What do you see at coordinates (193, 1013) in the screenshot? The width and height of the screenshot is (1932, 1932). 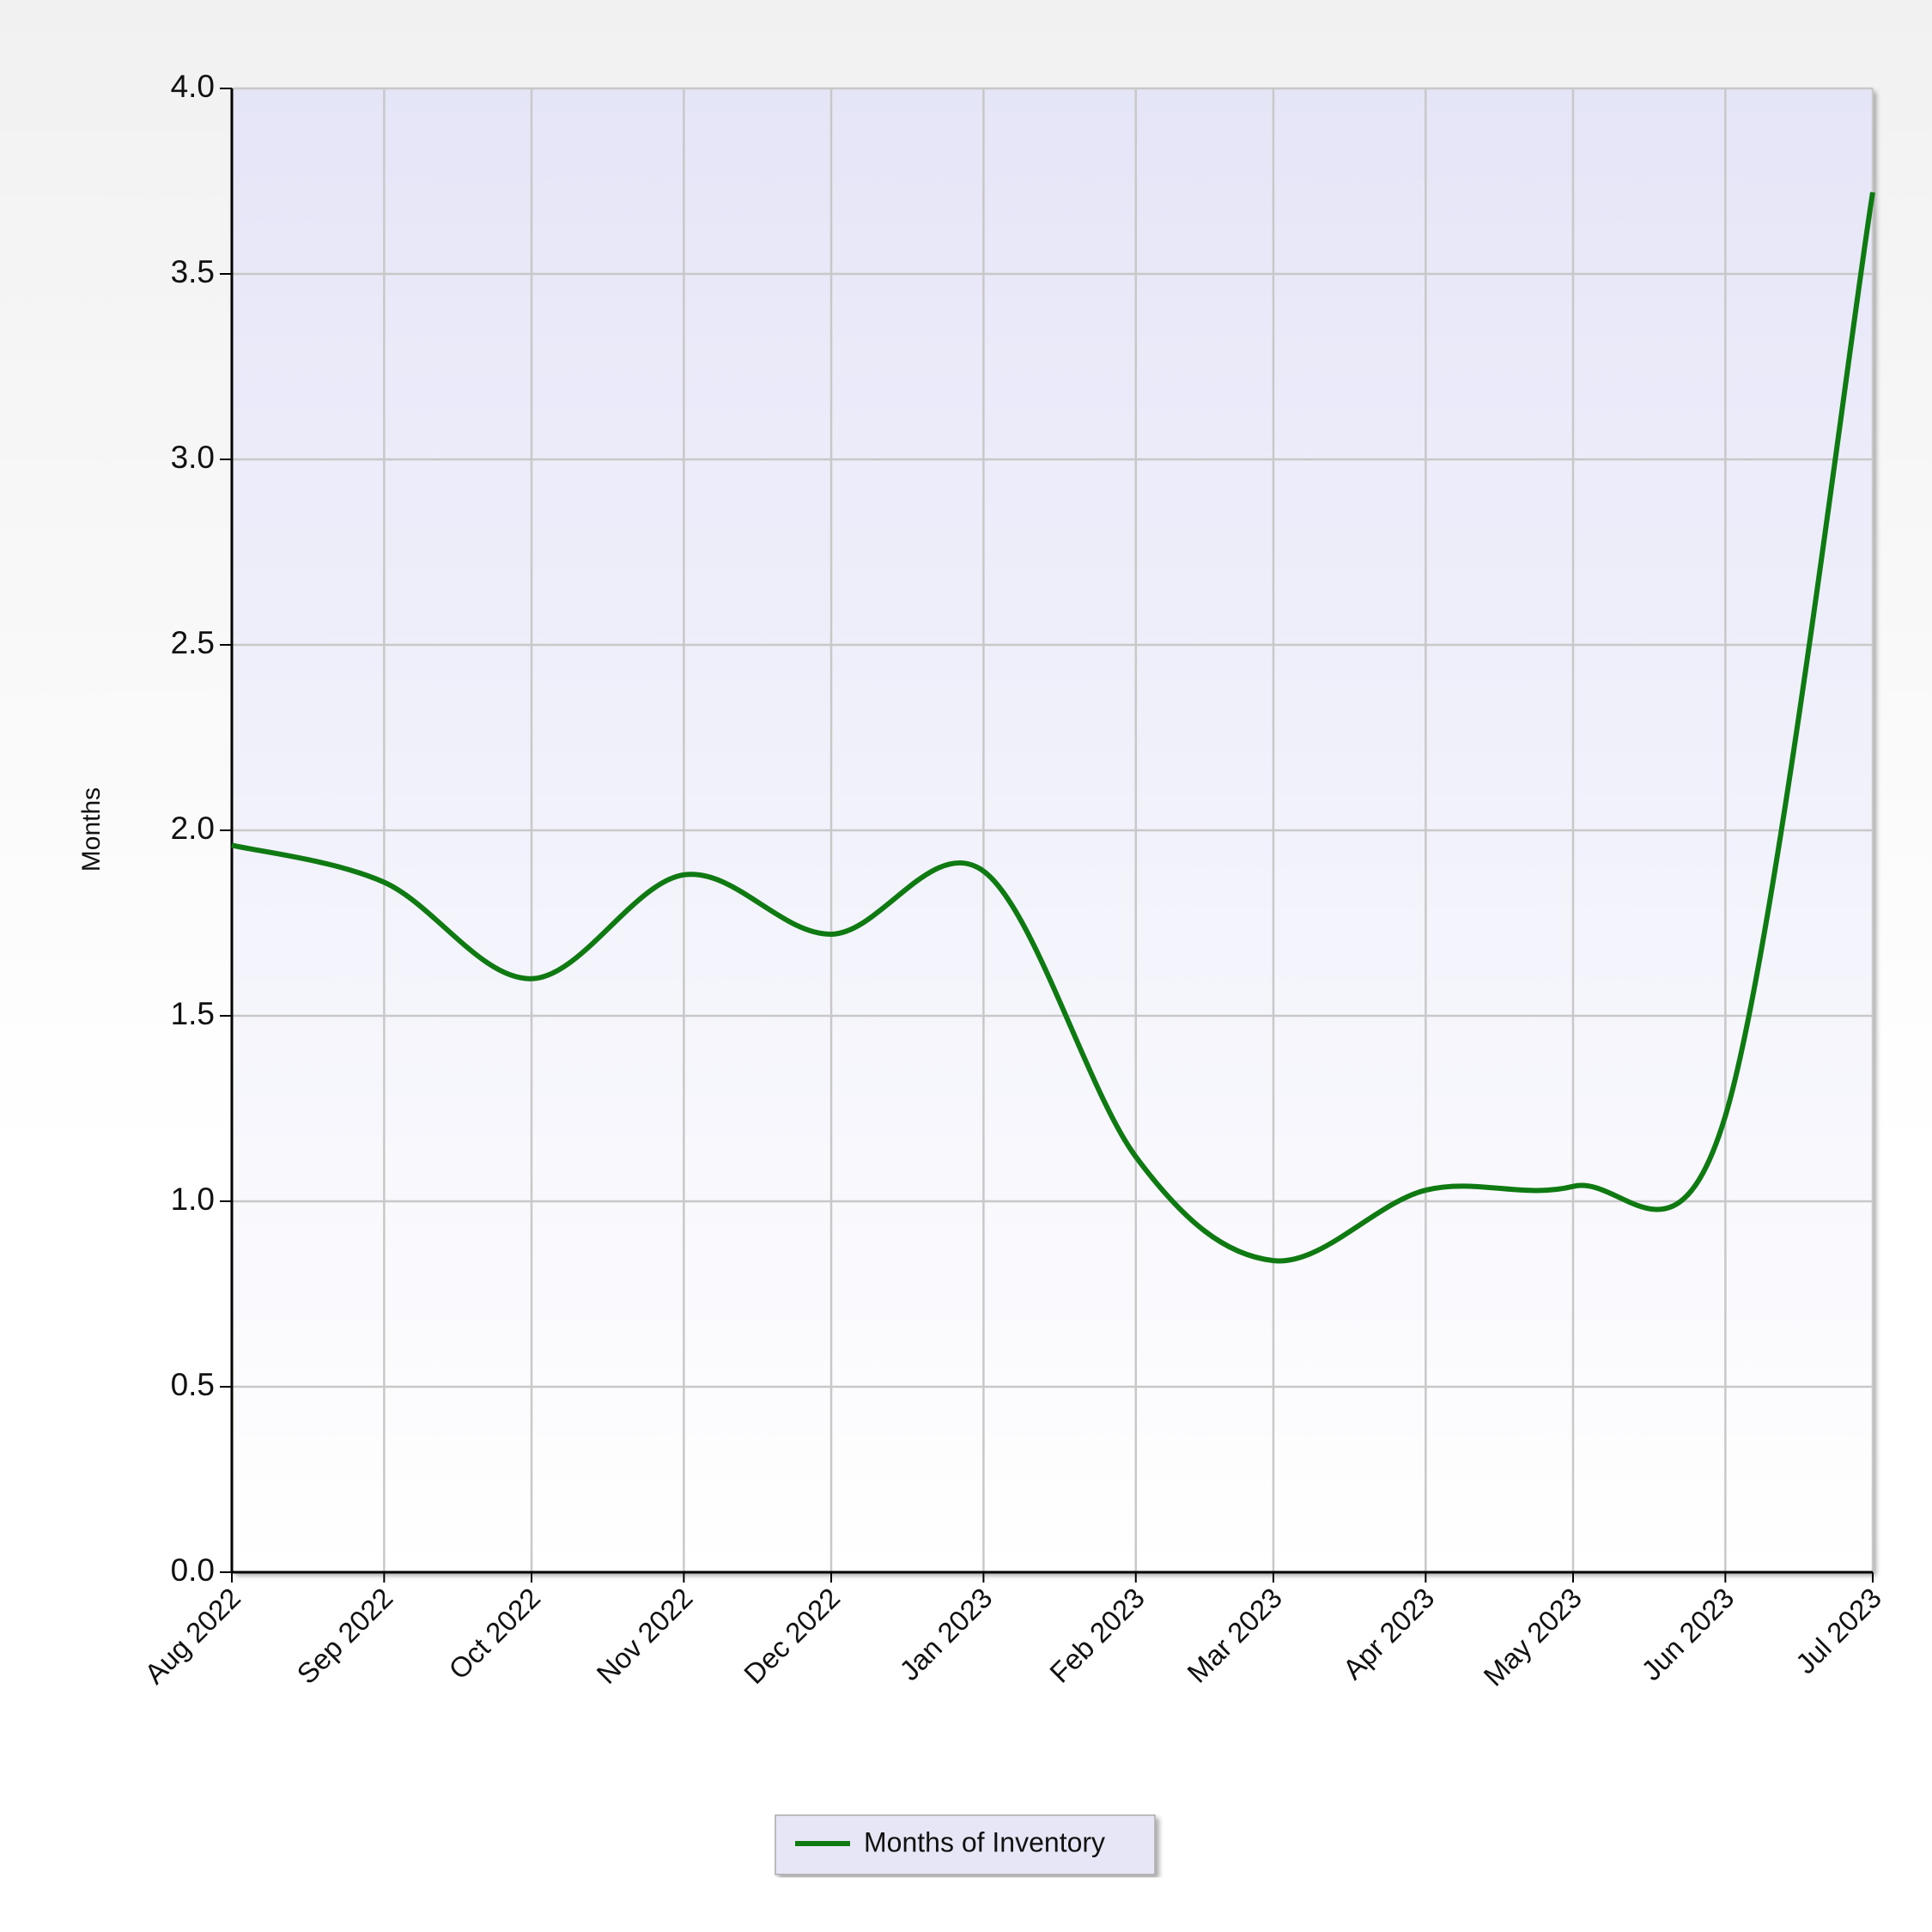 I see `y-tick-label: 1.5` at bounding box center [193, 1013].